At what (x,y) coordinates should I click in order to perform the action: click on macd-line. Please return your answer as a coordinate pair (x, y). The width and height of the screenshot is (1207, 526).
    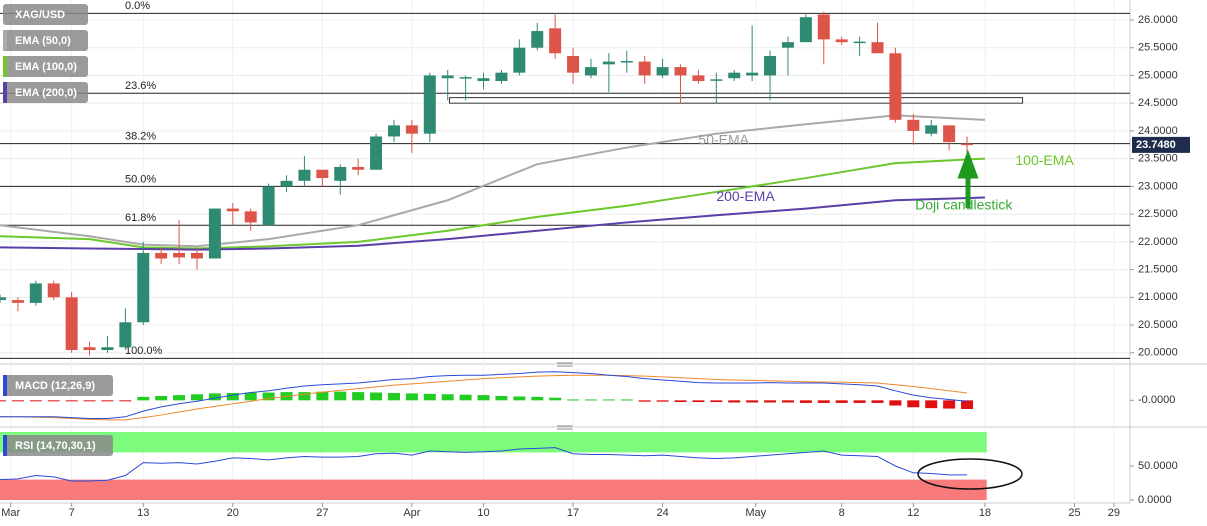
    Looking at the image, I should click on (484, 395).